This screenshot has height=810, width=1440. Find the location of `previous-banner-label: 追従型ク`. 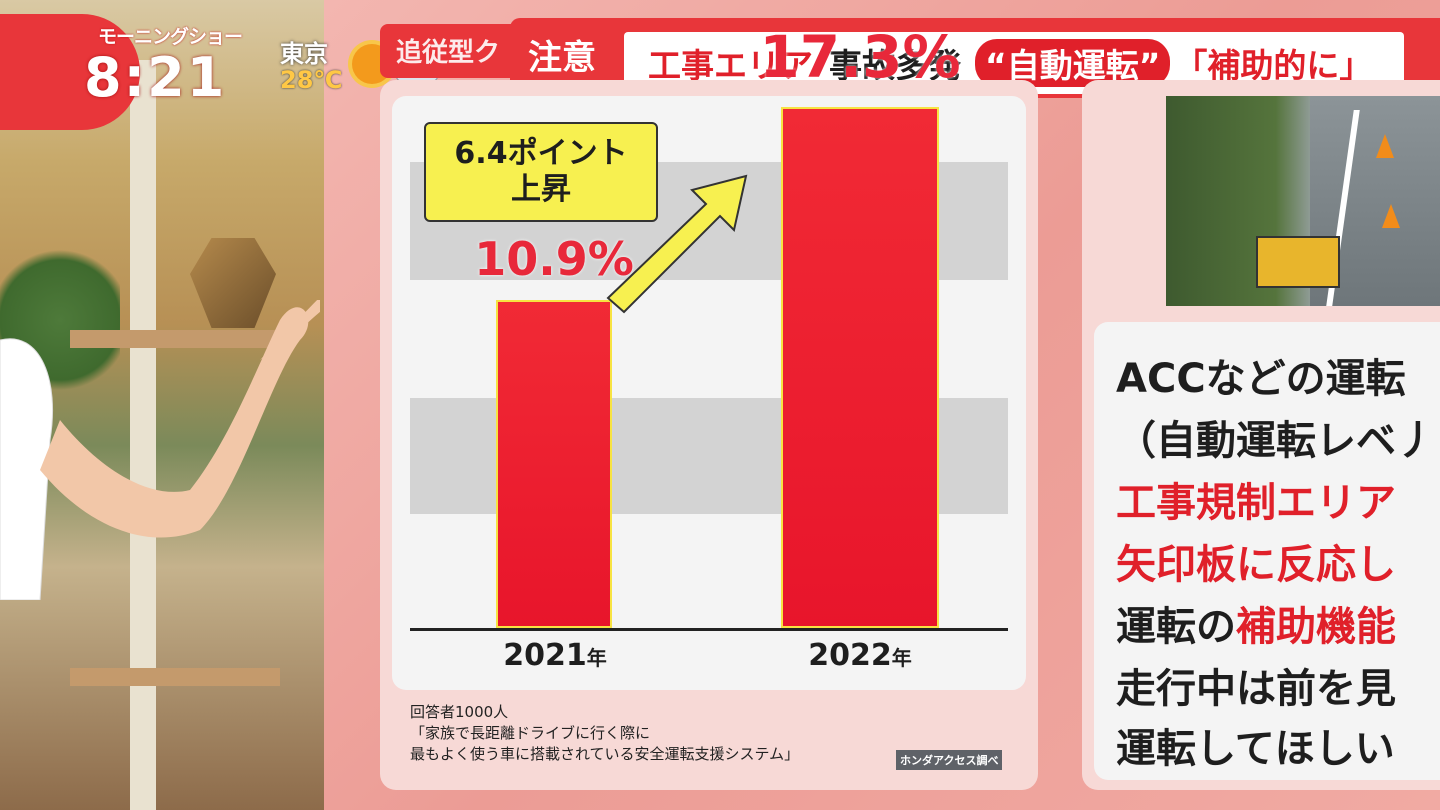

previous-banner-label: 追従型ク is located at coordinates (448, 53).